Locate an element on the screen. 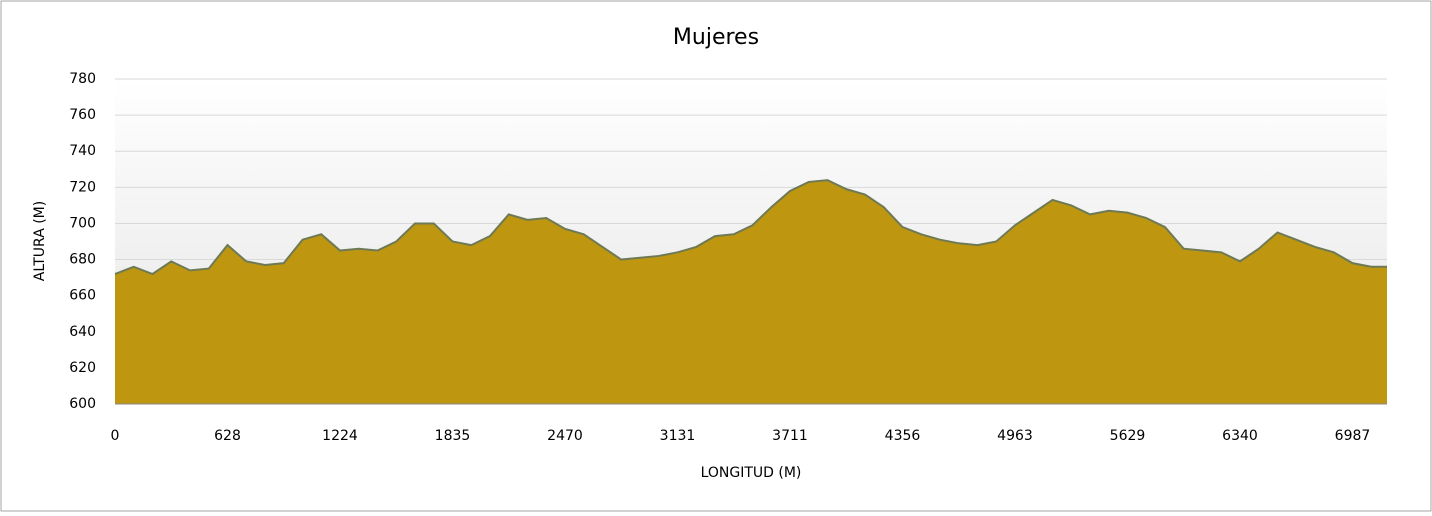 The image size is (1432, 516). x-tick-label: 6987 is located at coordinates (1353, 436).